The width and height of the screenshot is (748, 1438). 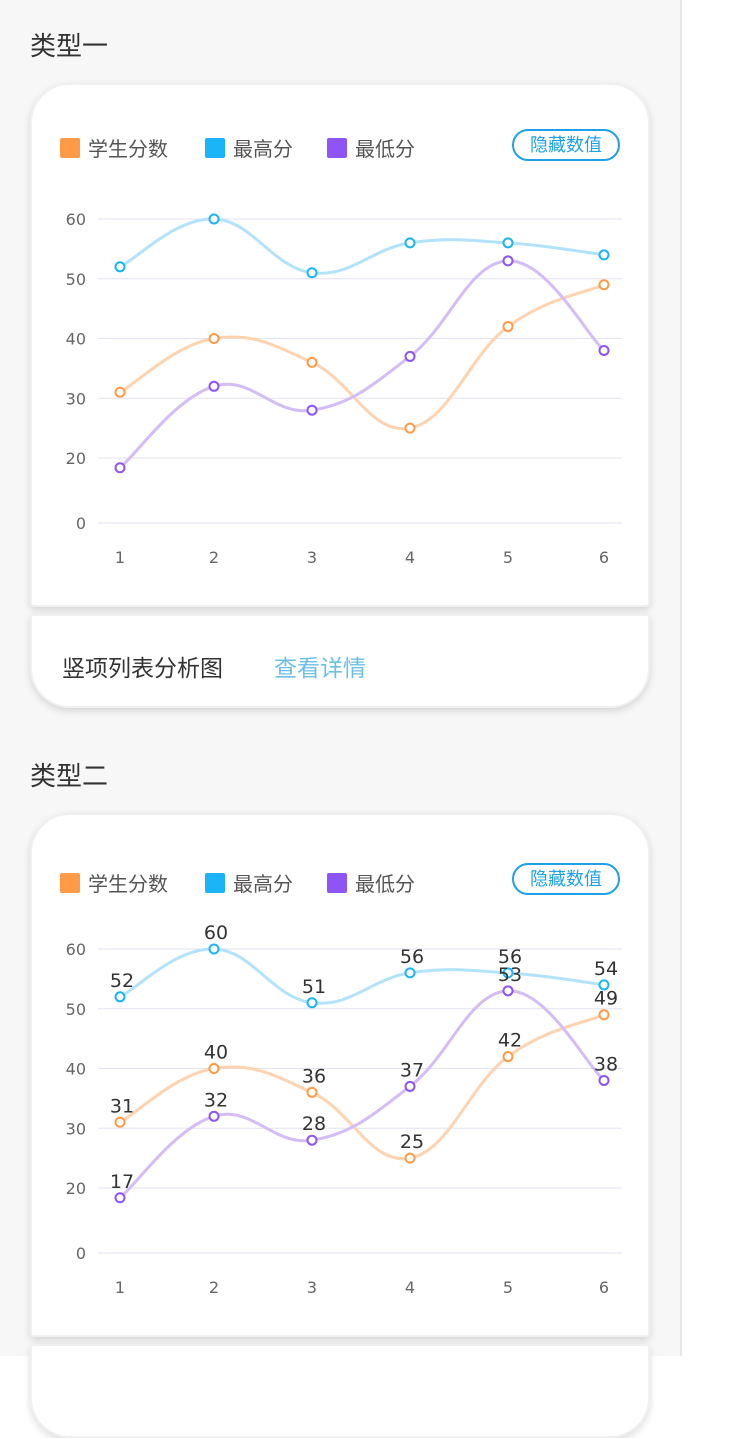 What do you see at coordinates (70, 882) in the screenshot?
I see `legend-swatch-student` at bounding box center [70, 882].